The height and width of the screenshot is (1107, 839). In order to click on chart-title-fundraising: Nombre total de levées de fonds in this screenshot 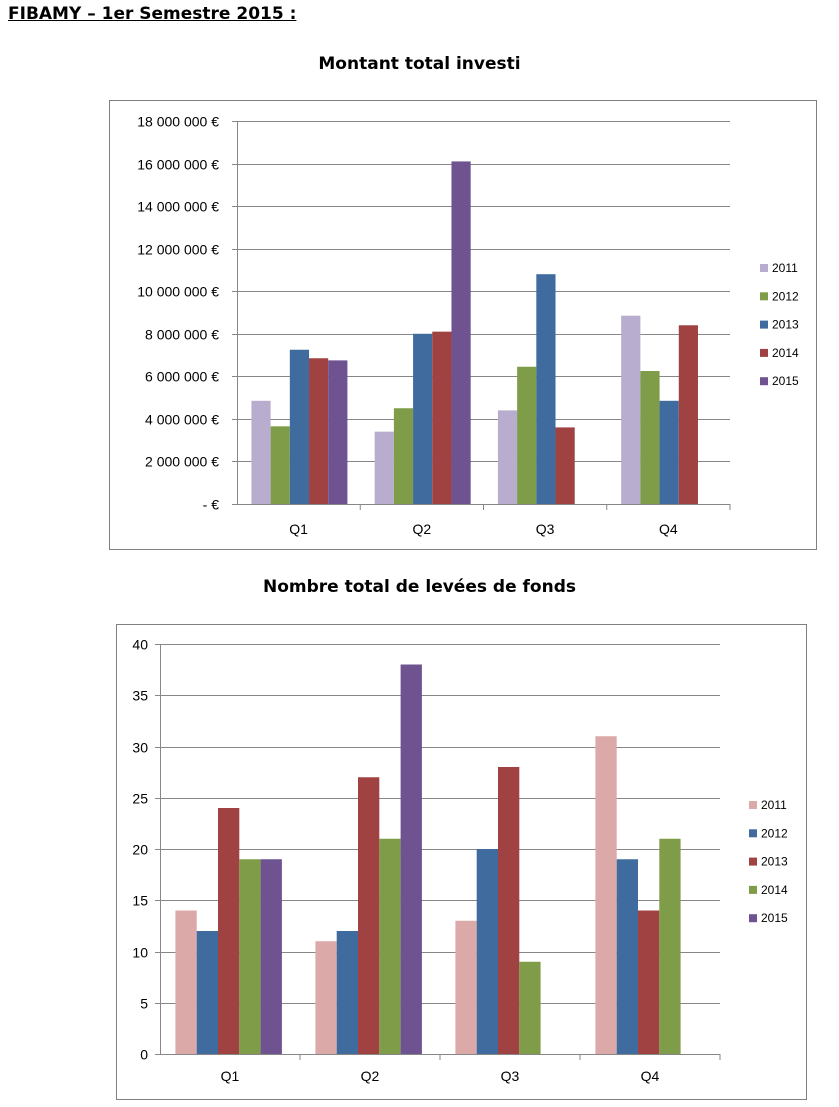, I will do `click(419, 587)`.